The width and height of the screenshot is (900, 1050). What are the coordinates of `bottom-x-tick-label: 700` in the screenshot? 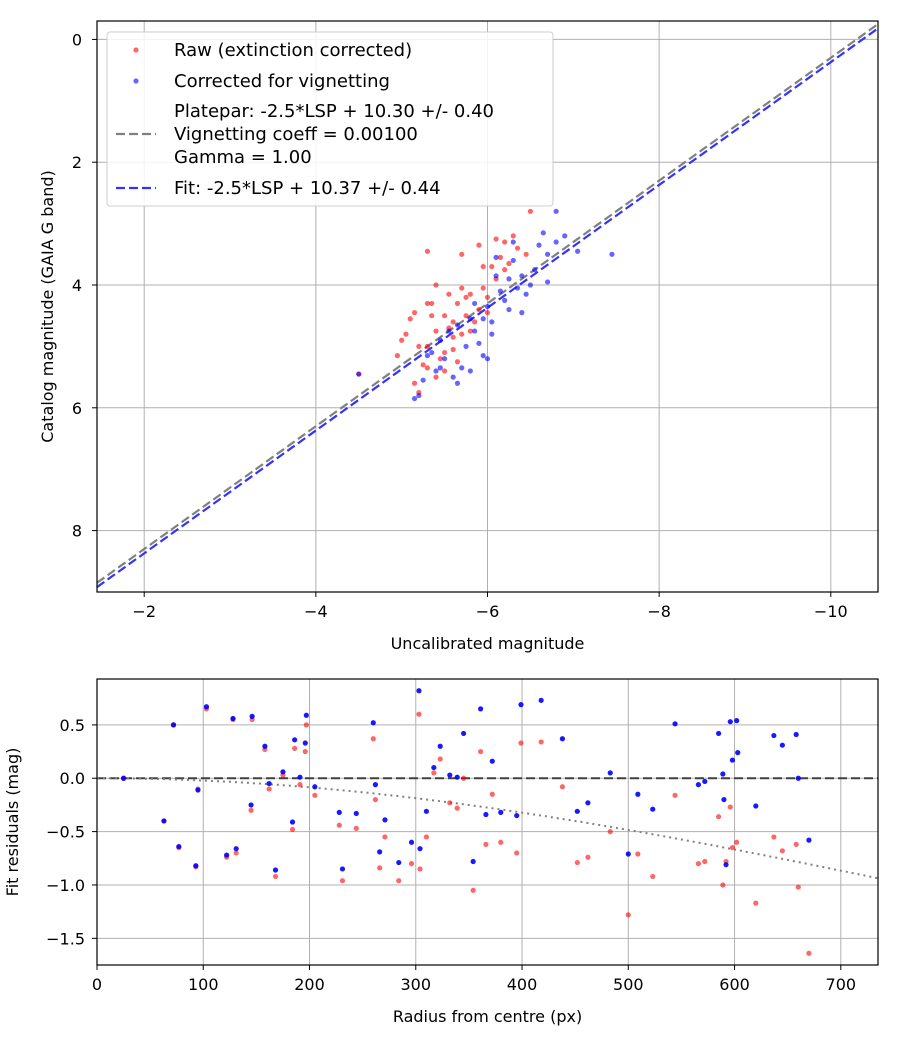 It's located at (841, 984).